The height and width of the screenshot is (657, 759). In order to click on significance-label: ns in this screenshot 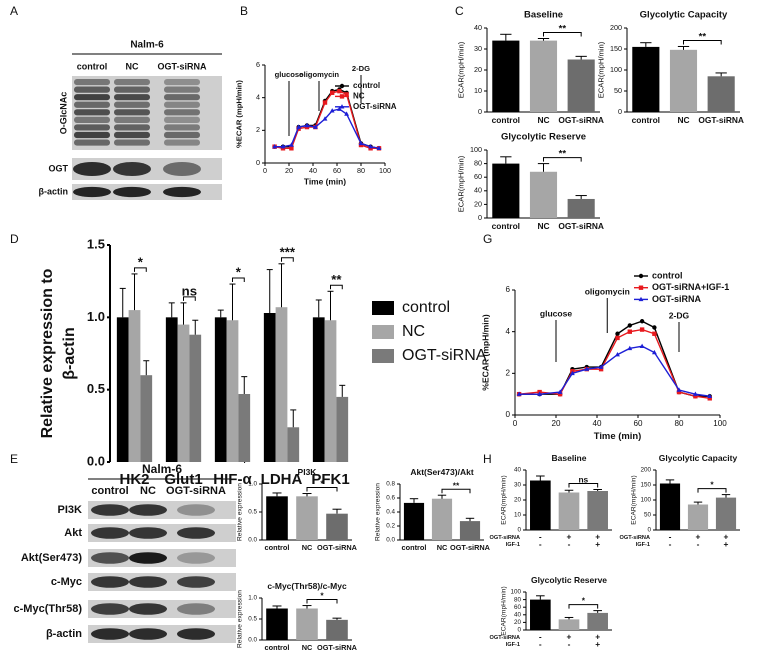, I will do `click(189, 290)`.